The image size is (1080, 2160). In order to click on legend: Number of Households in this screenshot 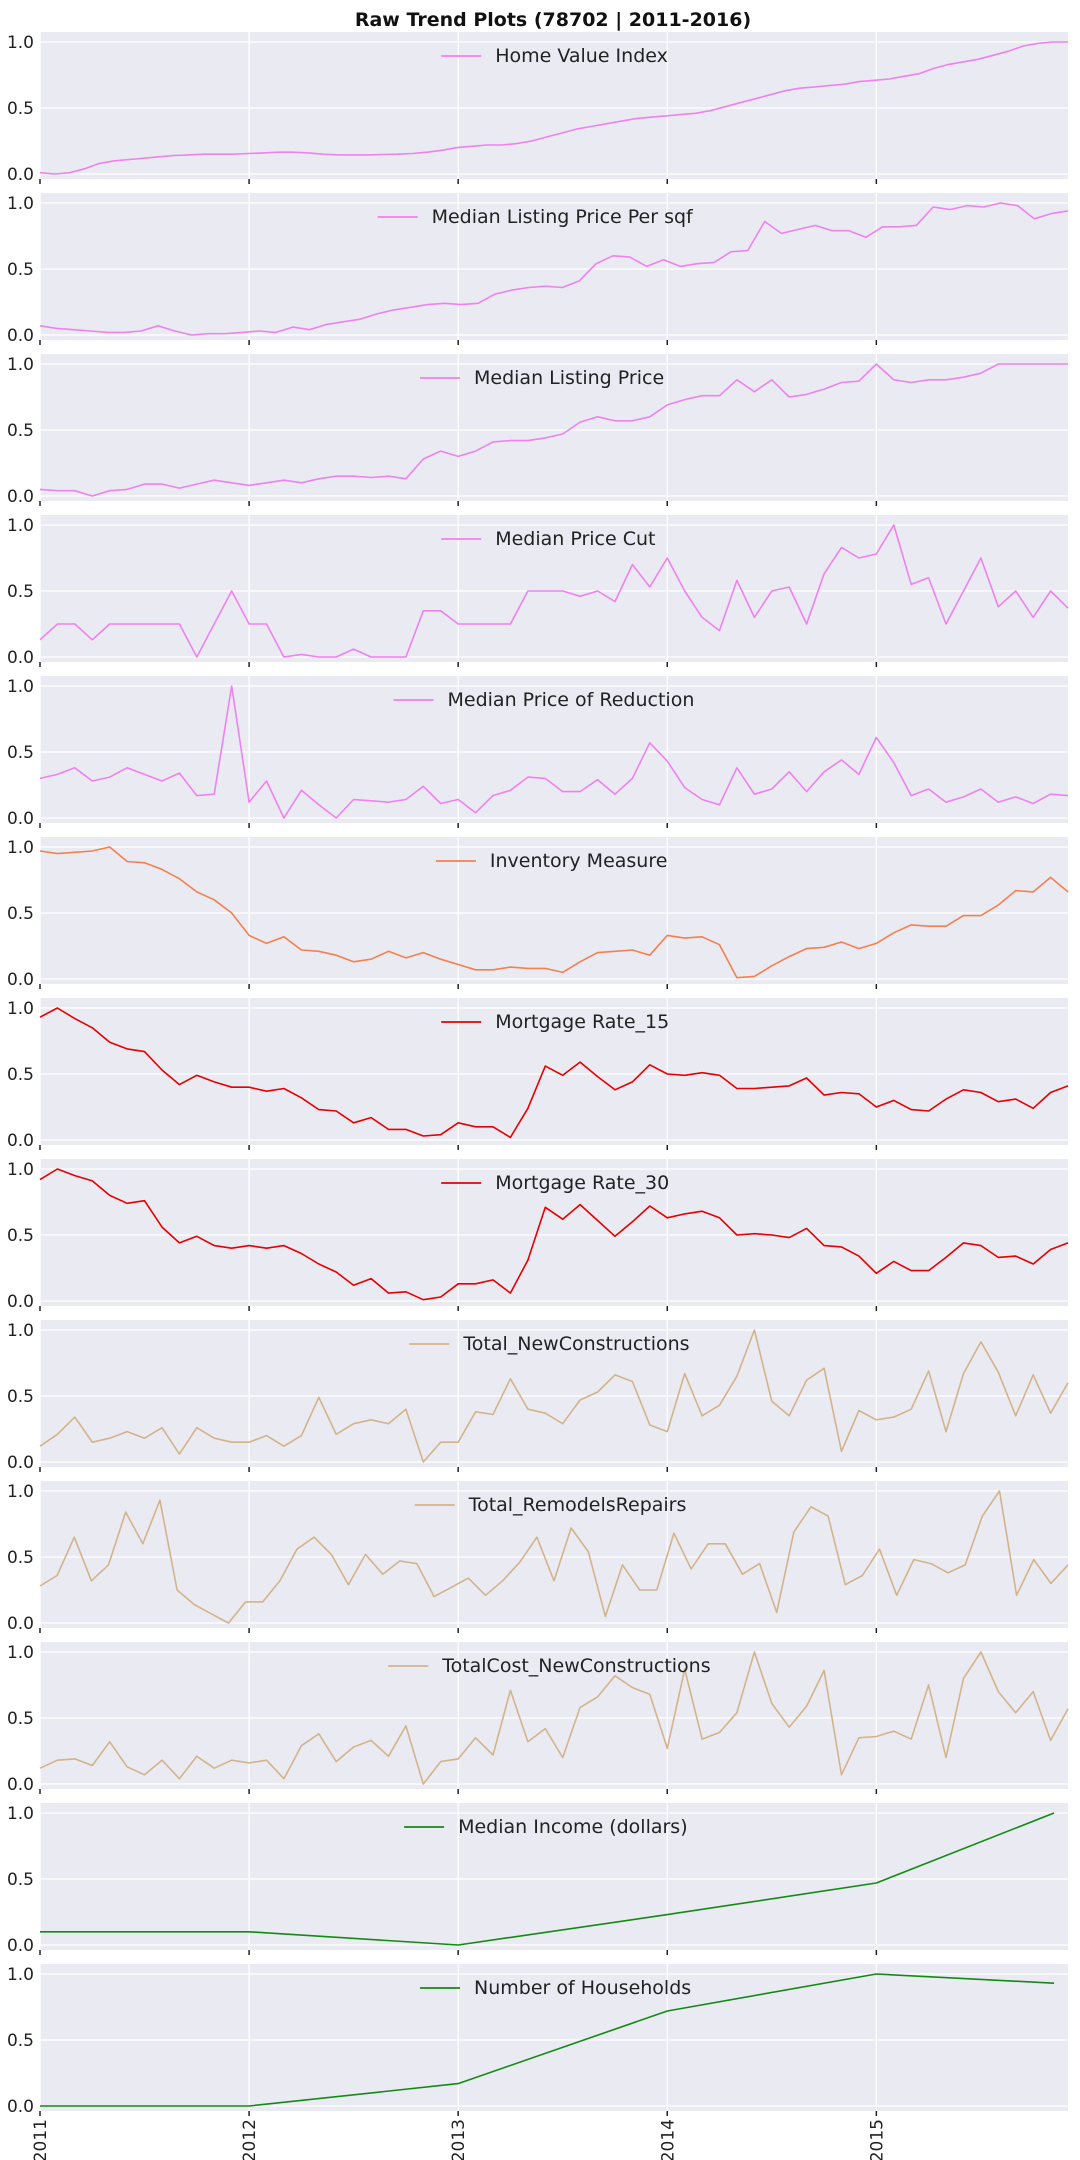, I will do `click(555, 1988)`.